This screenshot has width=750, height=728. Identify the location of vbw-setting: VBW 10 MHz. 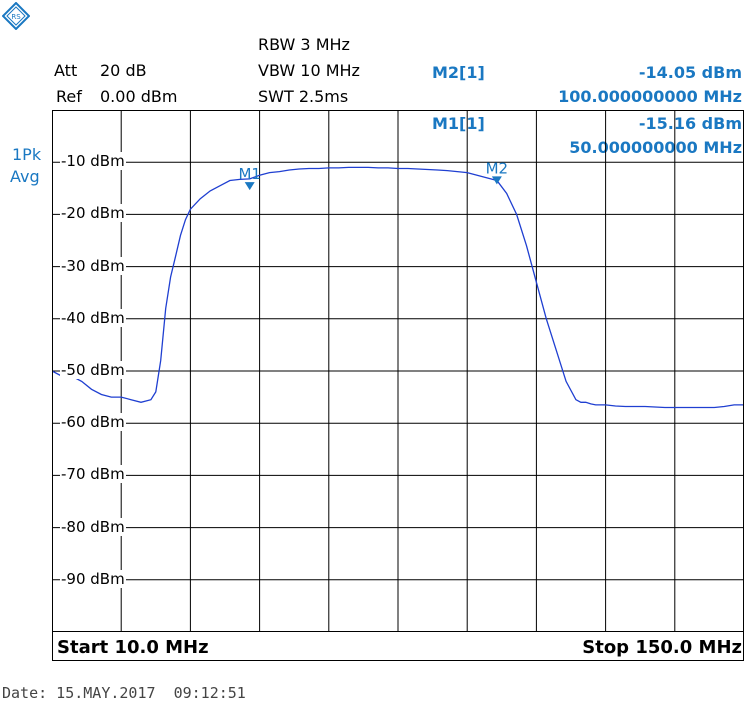
(309, 70).